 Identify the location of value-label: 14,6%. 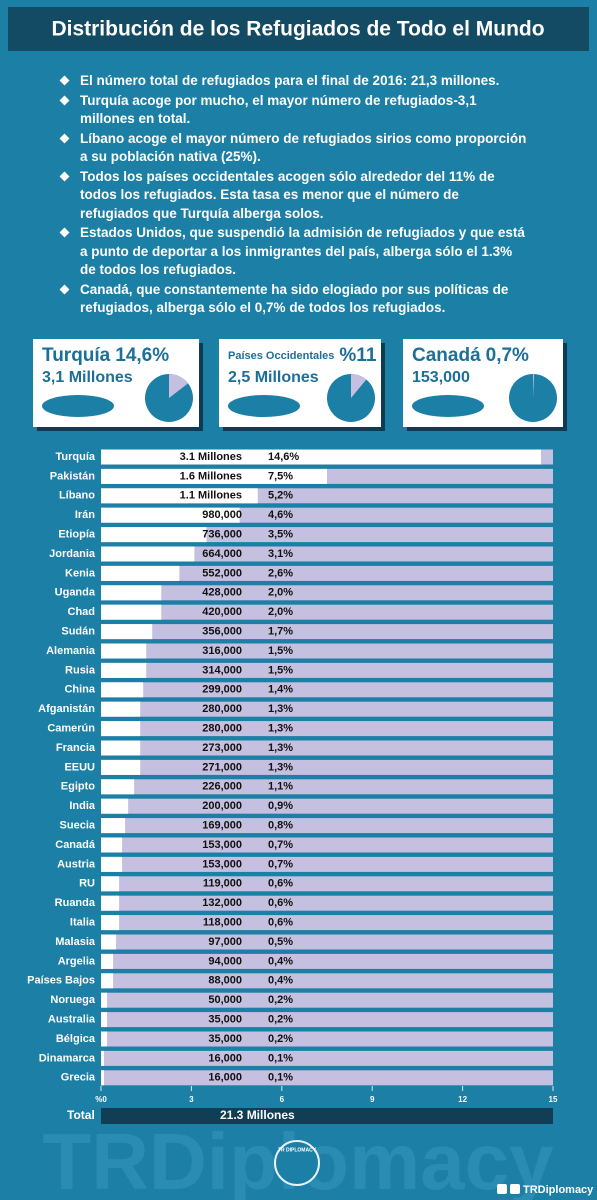
(283, 457).